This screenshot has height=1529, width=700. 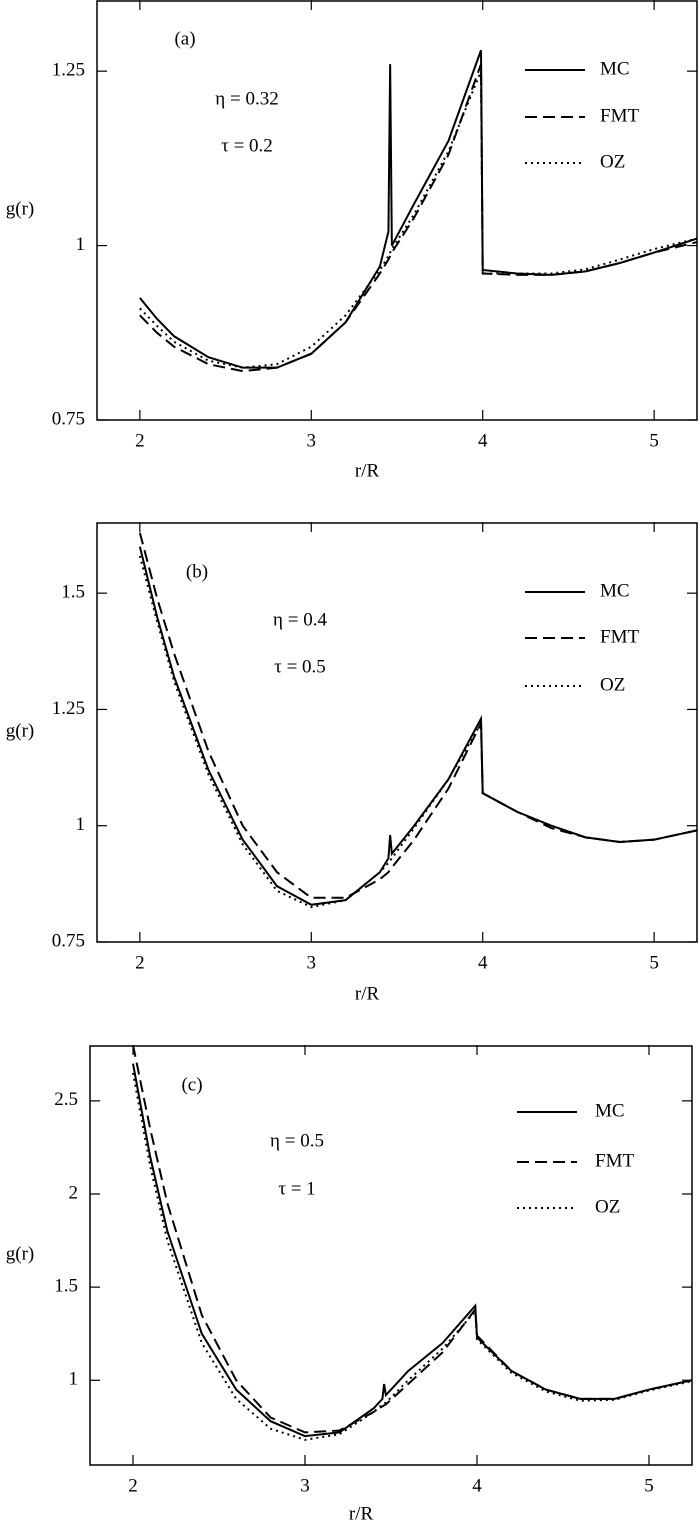 I want to click on annotation: τ = 1, so click(x=296, y=1188).